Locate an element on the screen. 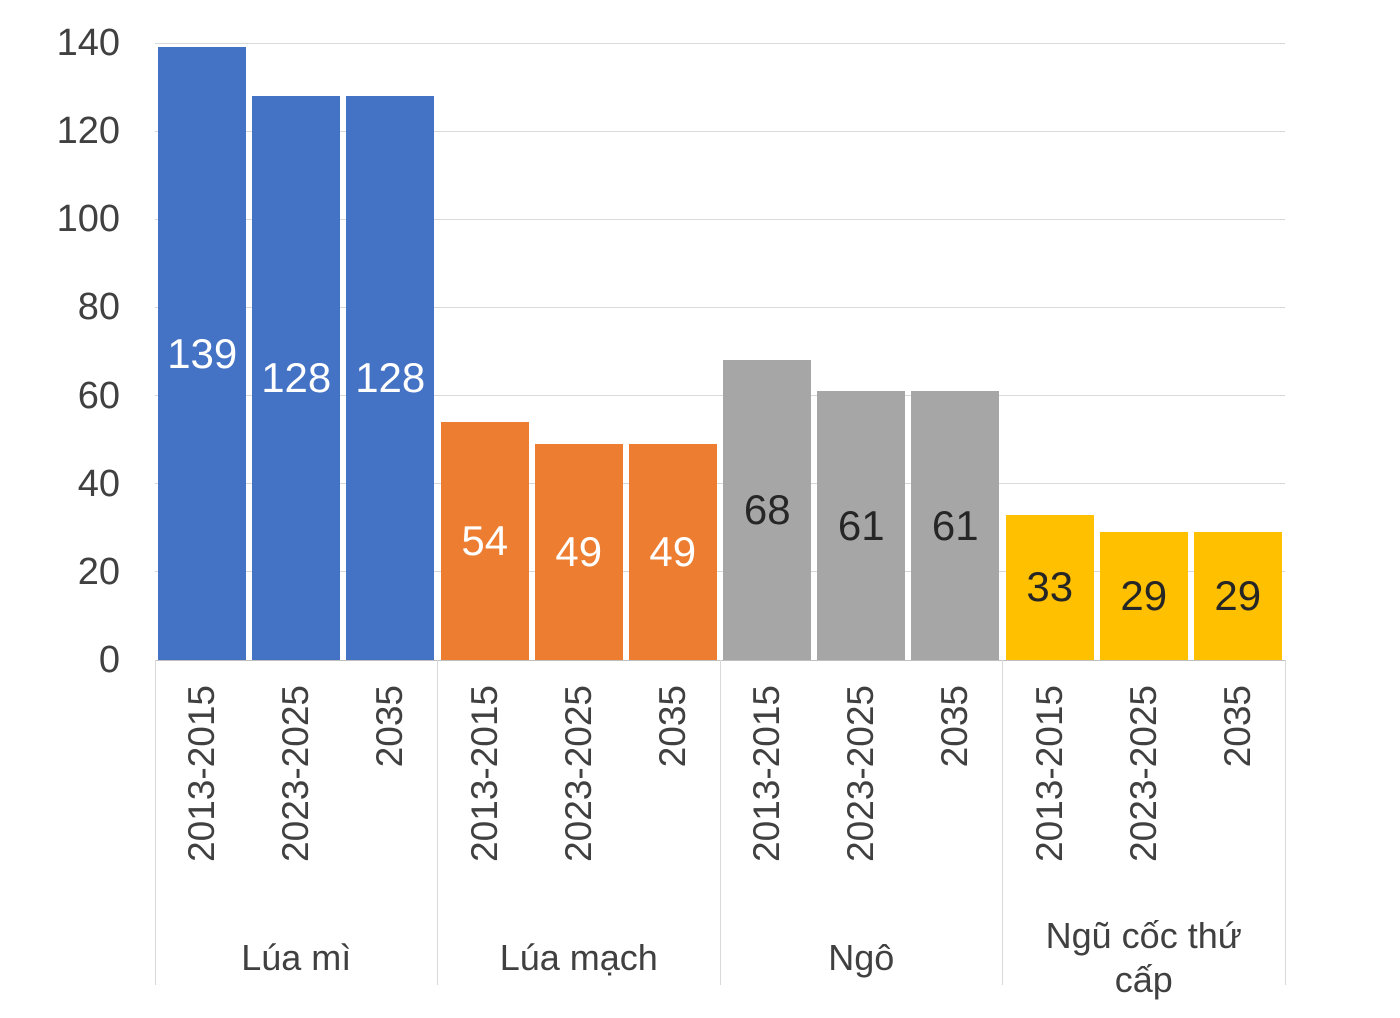  bar: 54 is located at coordinates (484, 541).